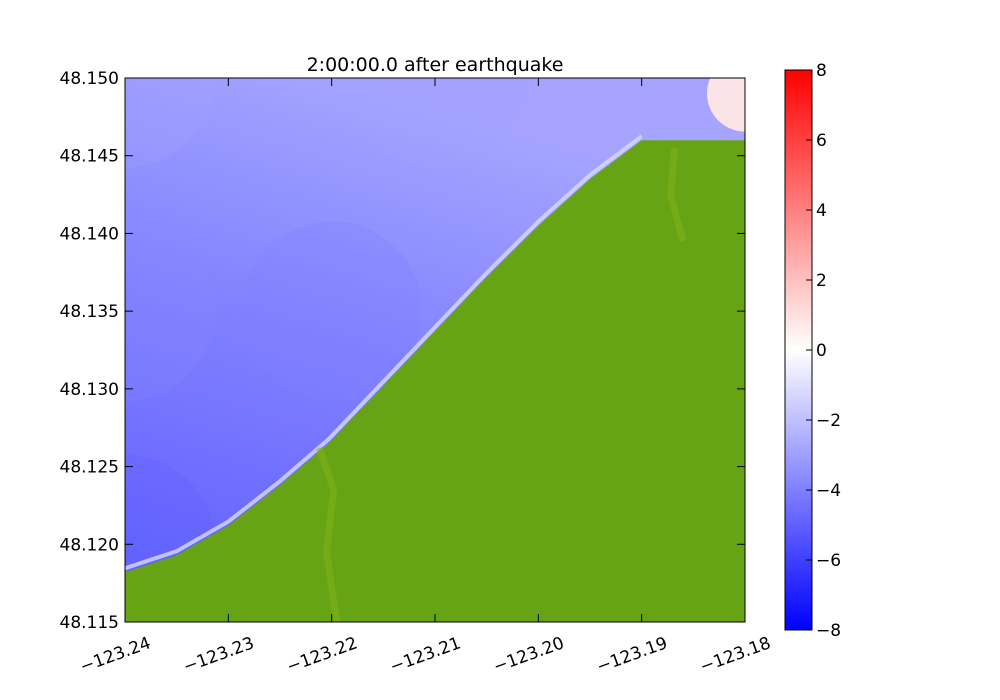 The width and height of the screenshot is (1000, 700). I want to click on chart-title: 2:00:00.0 after earthquake, so click(435, 65).